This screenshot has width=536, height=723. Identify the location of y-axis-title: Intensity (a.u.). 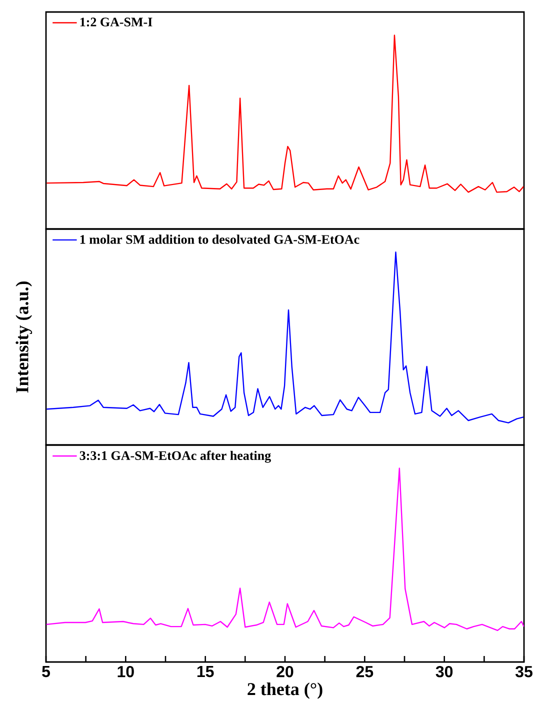
(24, 337).